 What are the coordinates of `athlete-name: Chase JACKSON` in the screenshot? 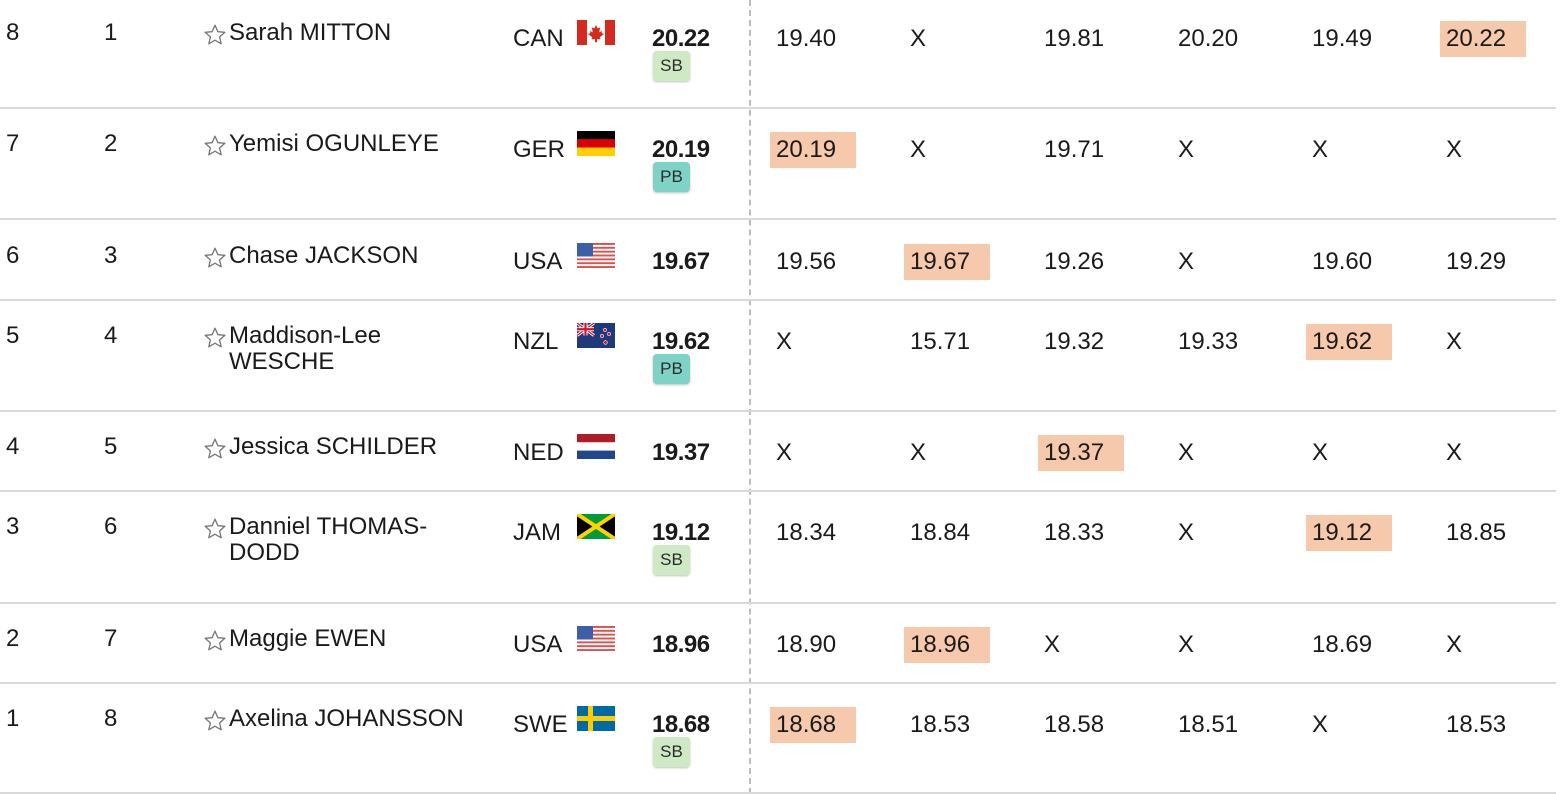 It's located at (324, 255).